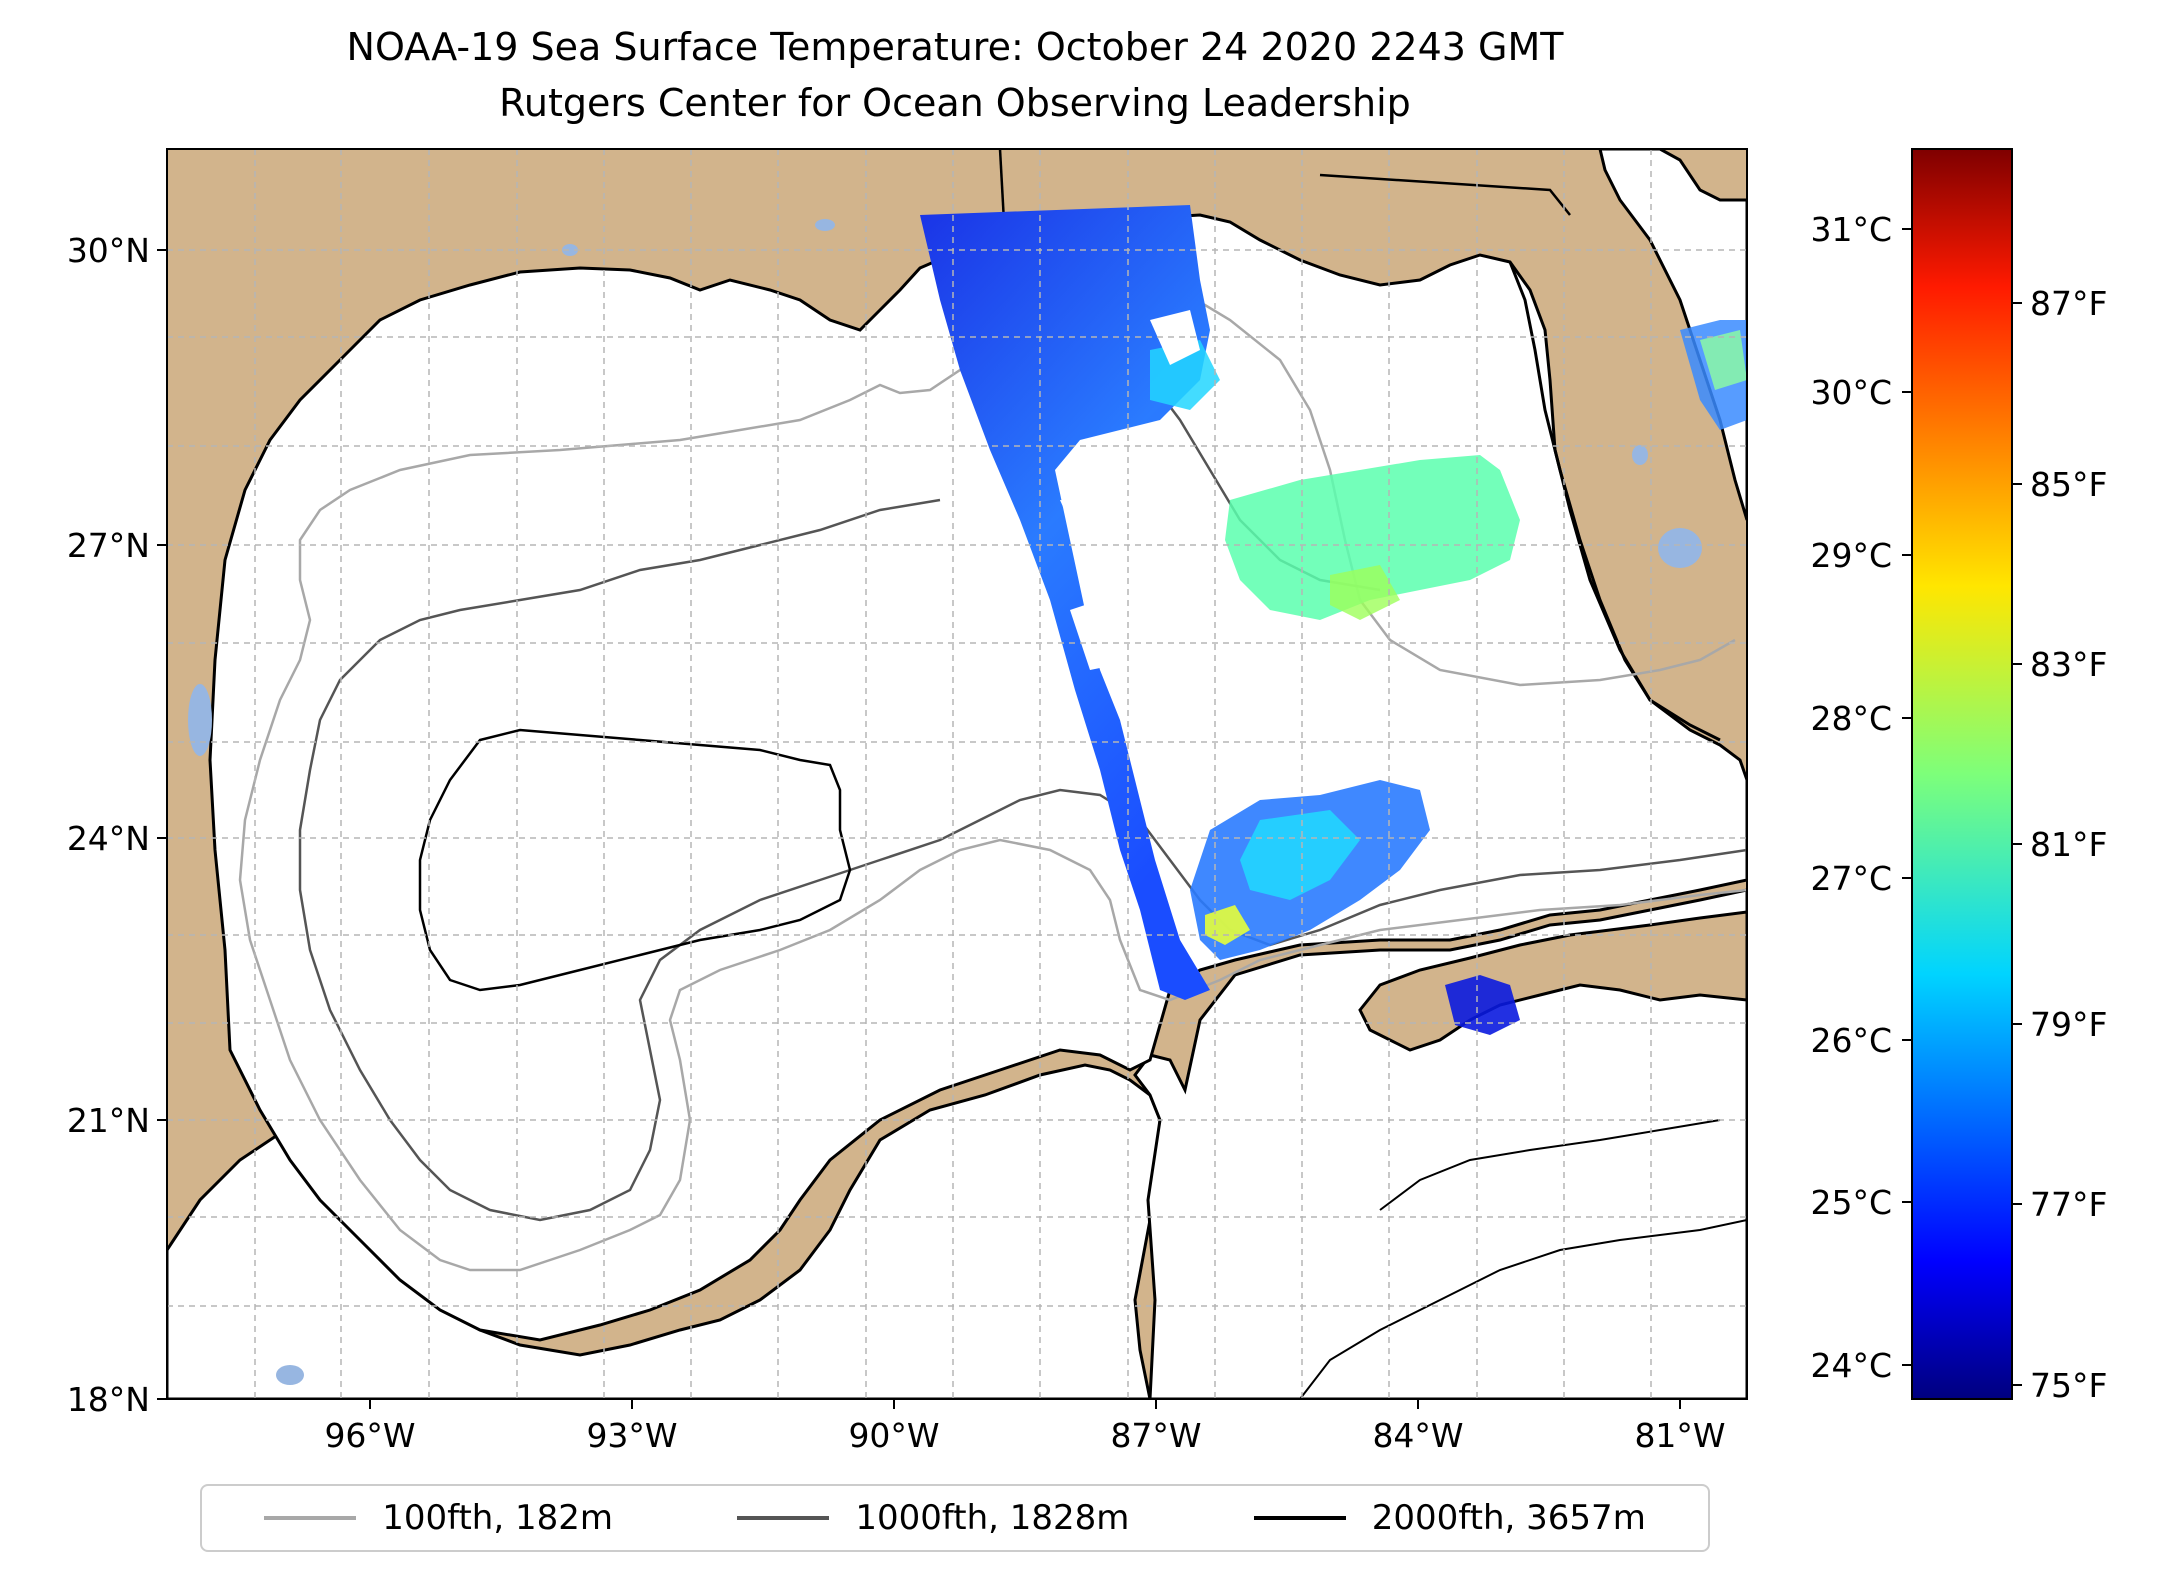 The height and width of the screenshot is (1582, 2160). I want to click on colorbar-c-30: 30°C, so click(1851, 392).